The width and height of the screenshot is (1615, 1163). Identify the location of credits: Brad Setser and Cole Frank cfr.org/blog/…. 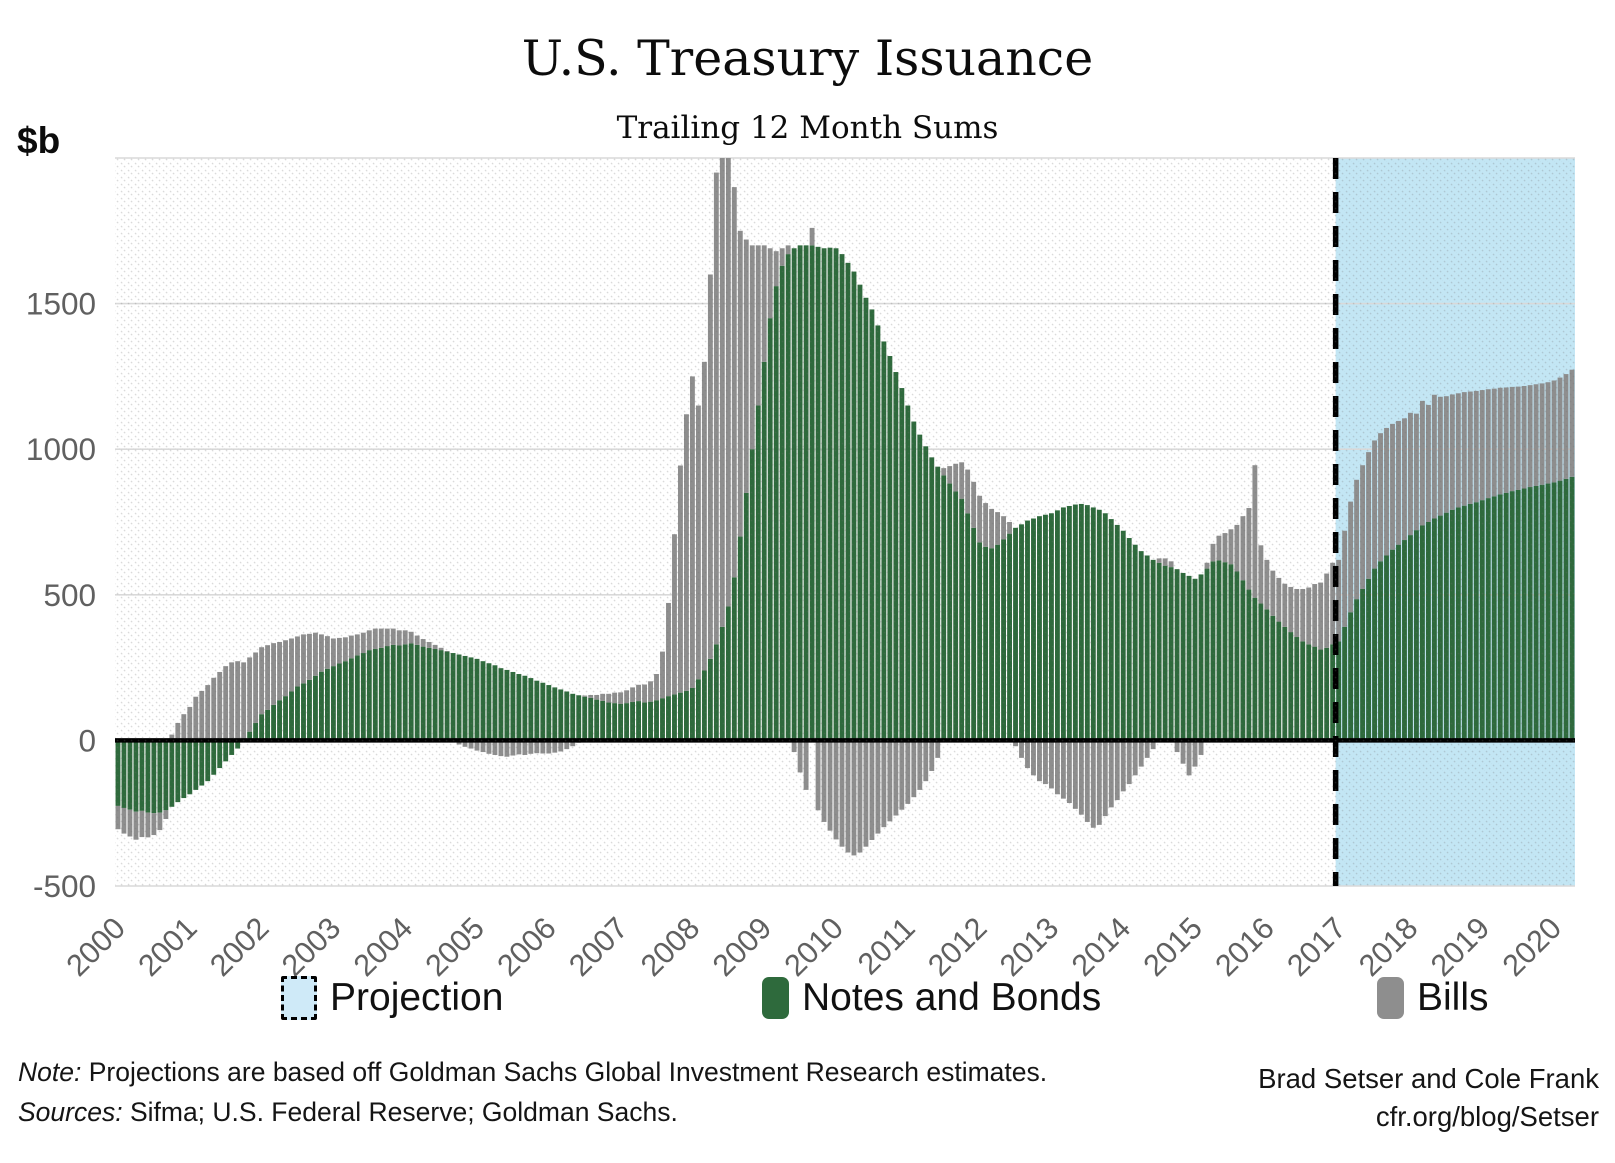
(1428, 1098).